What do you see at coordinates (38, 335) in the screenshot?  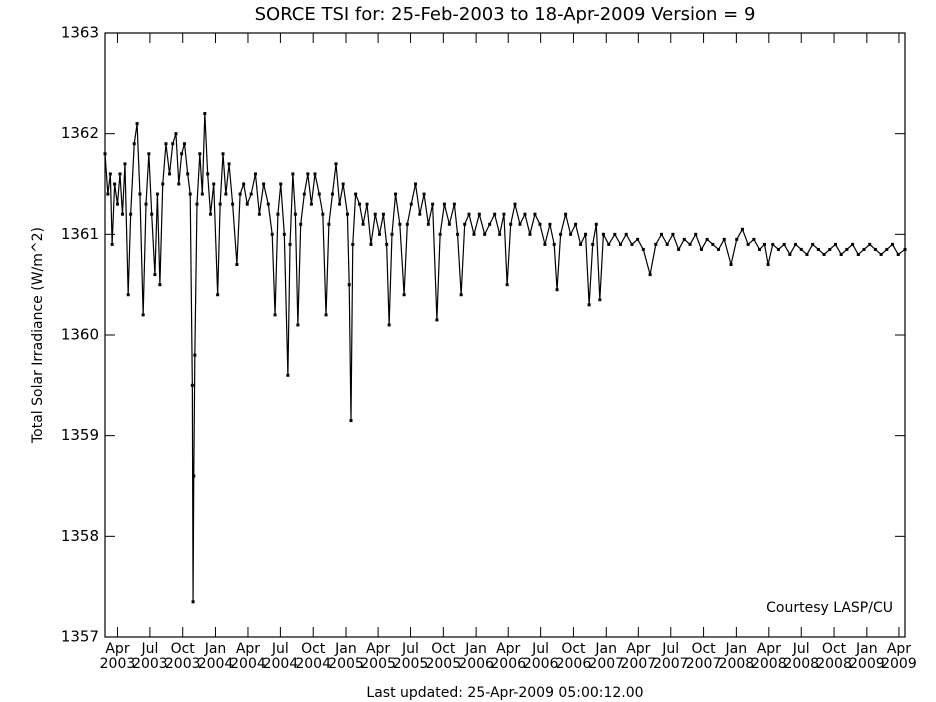 I see `y-axis-label: Total Solar Irradiance (W/m^2)` at bounding box center [38, 335].